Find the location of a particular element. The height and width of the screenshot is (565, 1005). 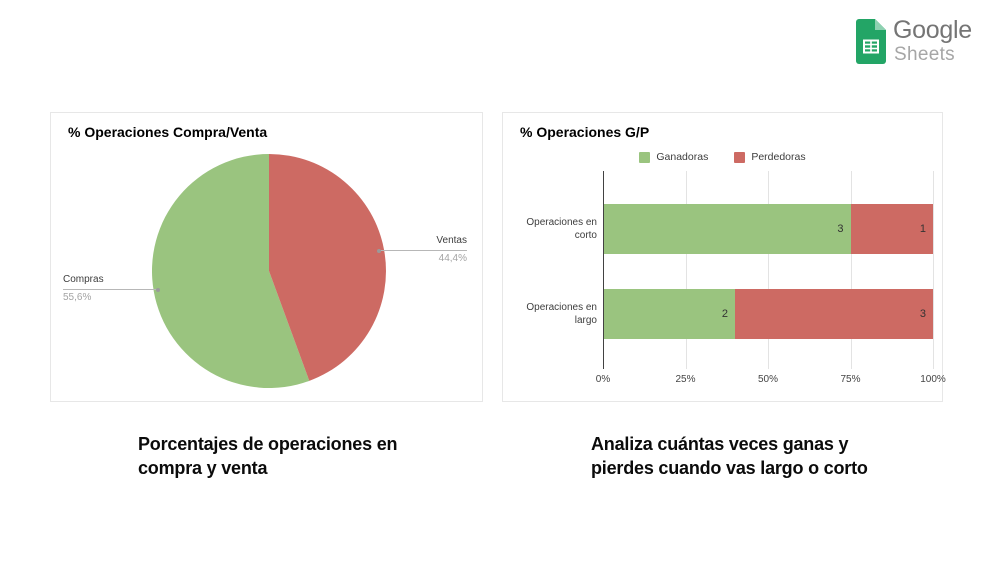

logo-sheets-text: Sheets is located at coordinates (924, 54).